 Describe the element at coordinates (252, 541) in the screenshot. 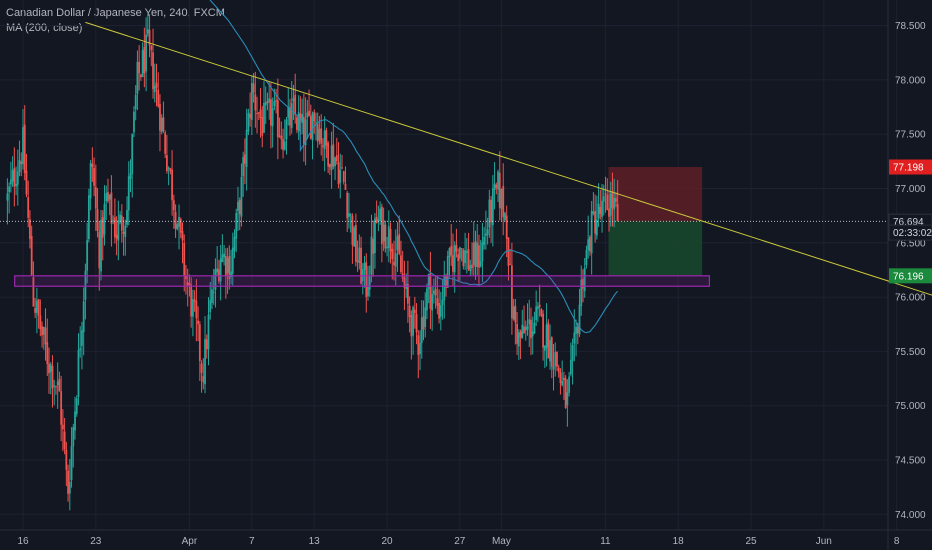

I see `x-tick-label: 7` at that location.